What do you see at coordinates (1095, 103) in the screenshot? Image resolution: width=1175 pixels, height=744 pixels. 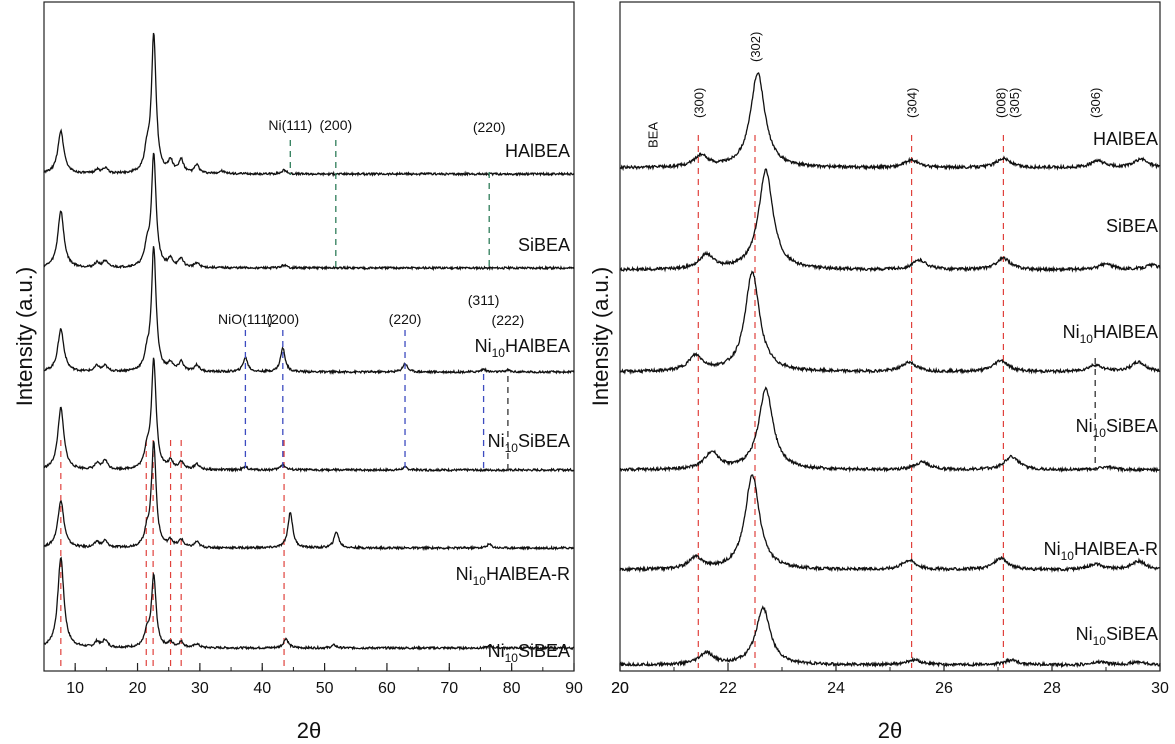 I see `peak-annotation: (306)` at bounding box center [1095, 103].